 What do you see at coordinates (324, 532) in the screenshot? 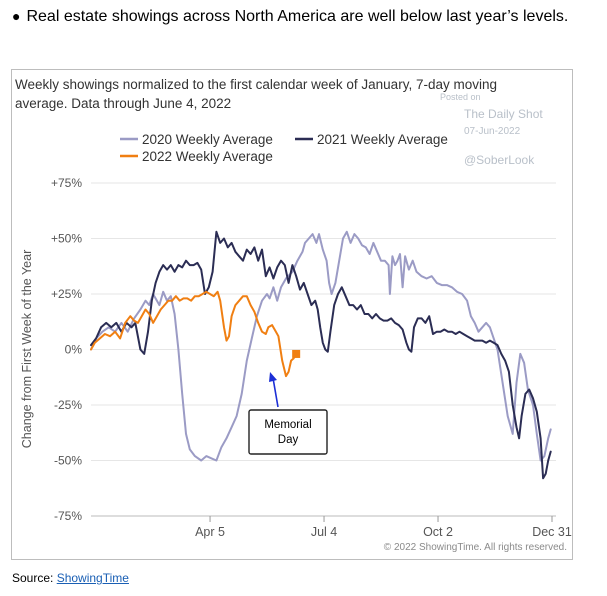
I see `x-tick-label: Jul 4` at bounding box center [324, 532].